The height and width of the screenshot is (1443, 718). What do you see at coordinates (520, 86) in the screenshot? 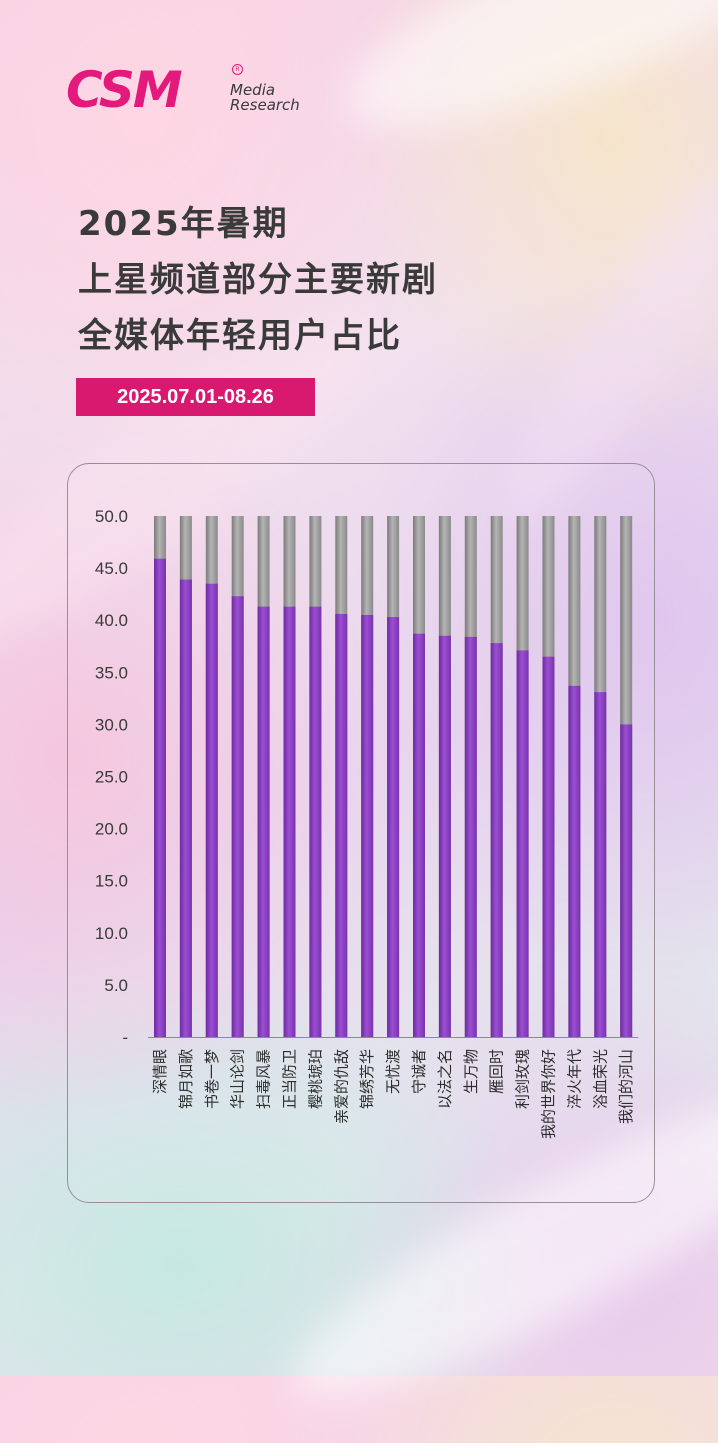
I see `background-streak` at bounding box center [520, 86].